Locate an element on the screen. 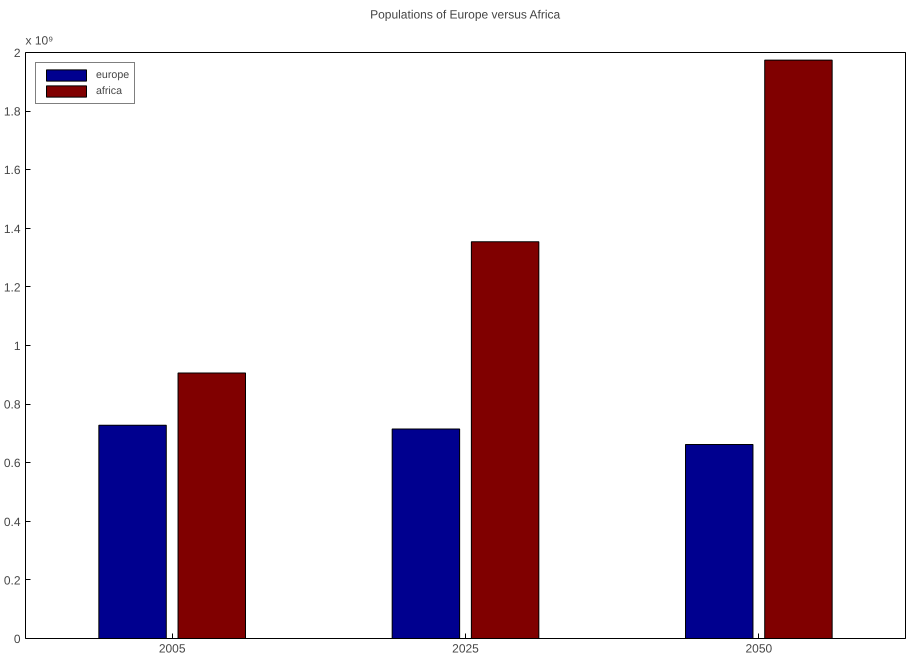 The image size is (921, 663). x-tick-label: 2050 is located at coordinates (759, 649).